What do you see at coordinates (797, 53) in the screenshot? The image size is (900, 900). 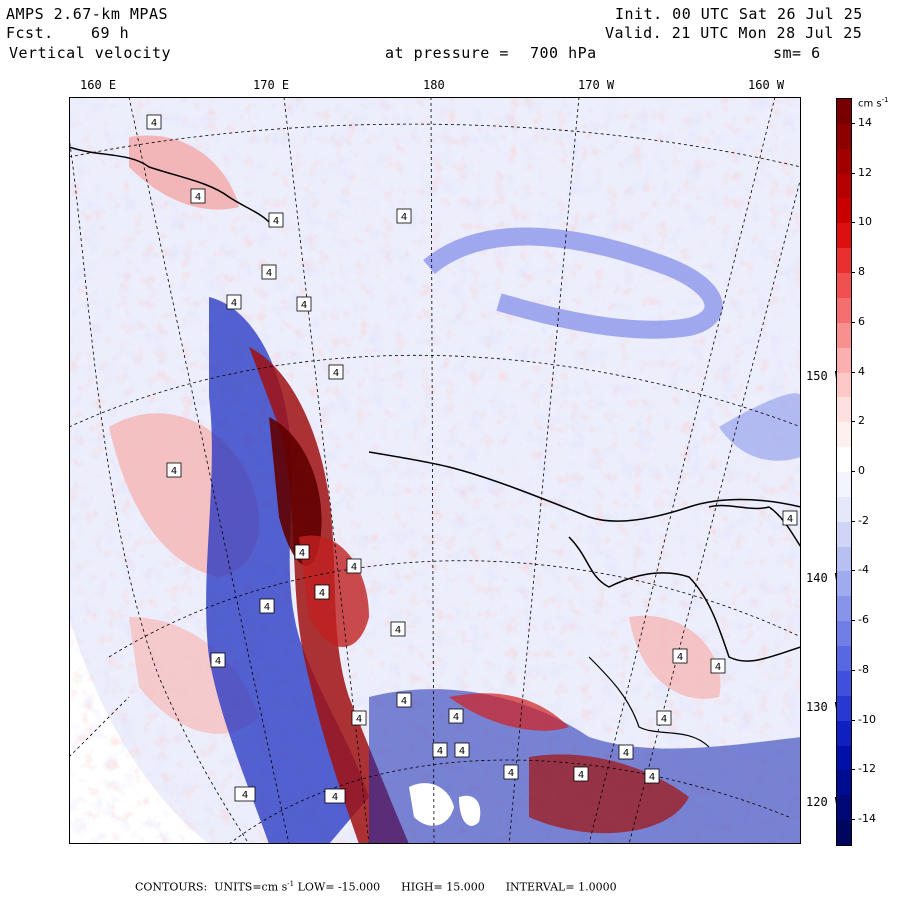 I see `smoothing-label: sm= 6` at bounding box center [797, 53].